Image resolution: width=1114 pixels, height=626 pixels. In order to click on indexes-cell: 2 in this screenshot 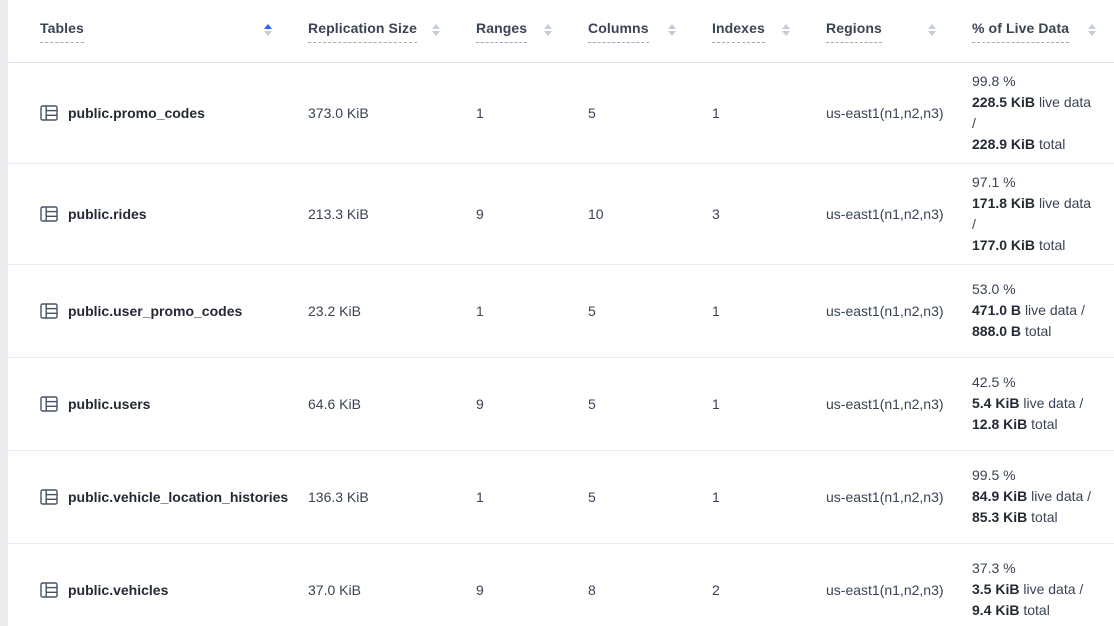, I will do `click(716, 589)`.